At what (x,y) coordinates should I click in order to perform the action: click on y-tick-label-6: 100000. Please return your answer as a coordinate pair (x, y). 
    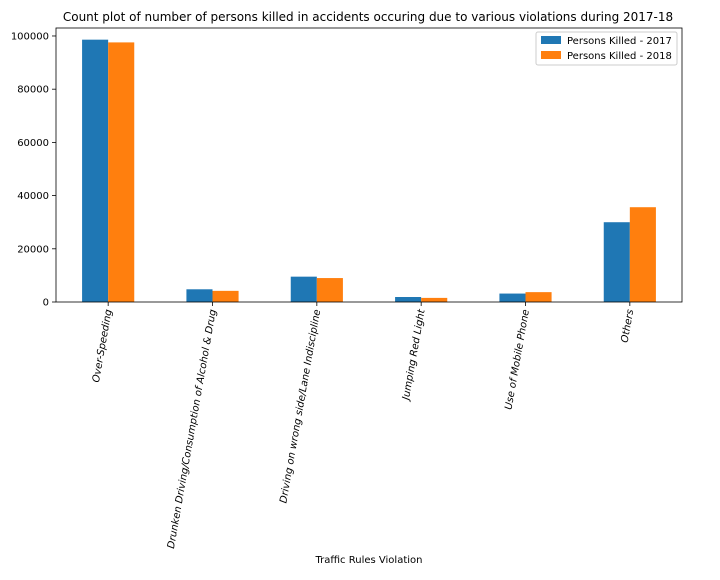
    Looking at the image, I should click on (30, 36).